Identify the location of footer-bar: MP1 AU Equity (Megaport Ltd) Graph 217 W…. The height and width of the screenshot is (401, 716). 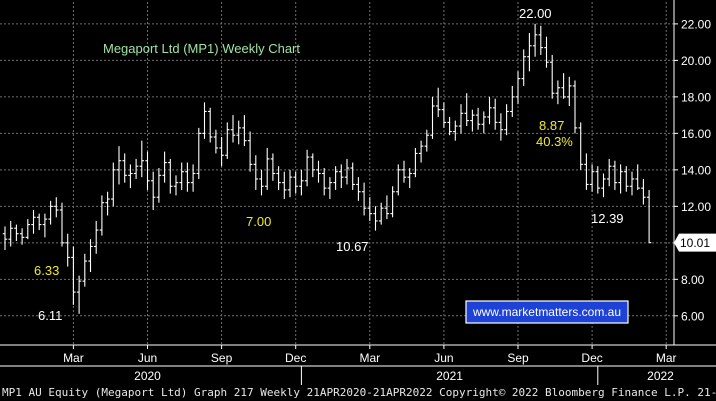
(358, 393).